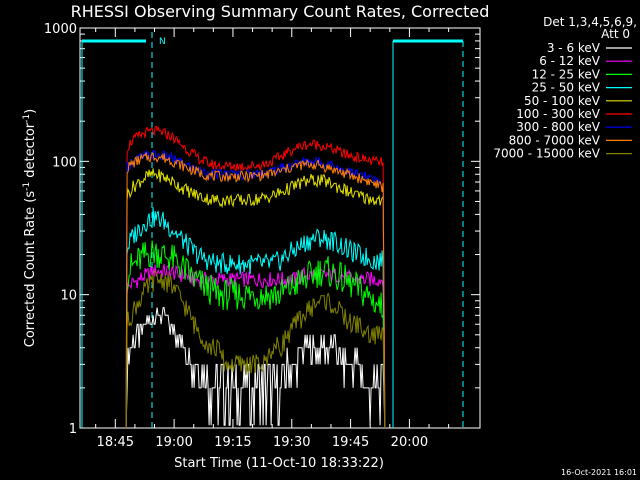 This screenshot has width=640, height=480. I want to click on y-axis-label-end: ), so click(30, 111).